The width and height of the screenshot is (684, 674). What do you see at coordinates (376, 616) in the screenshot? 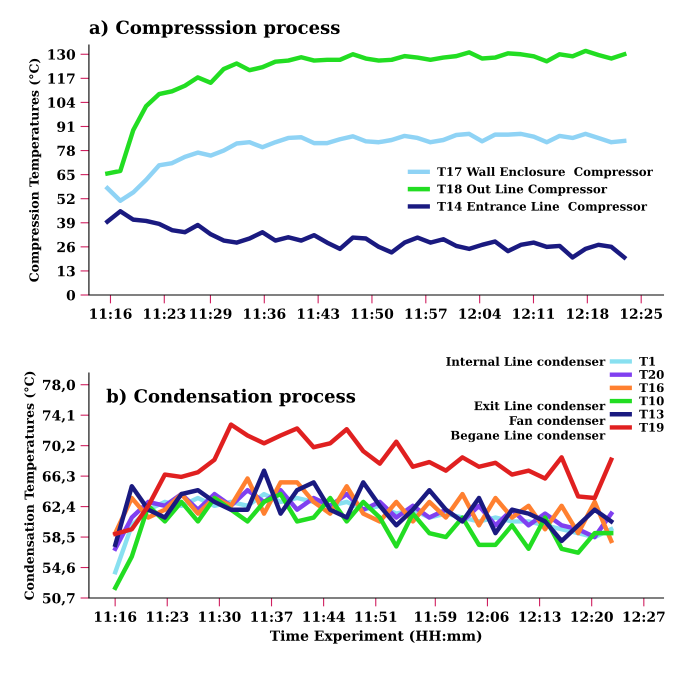
I see `x-tick-label: 11:51` at bounding box center [376, 616].